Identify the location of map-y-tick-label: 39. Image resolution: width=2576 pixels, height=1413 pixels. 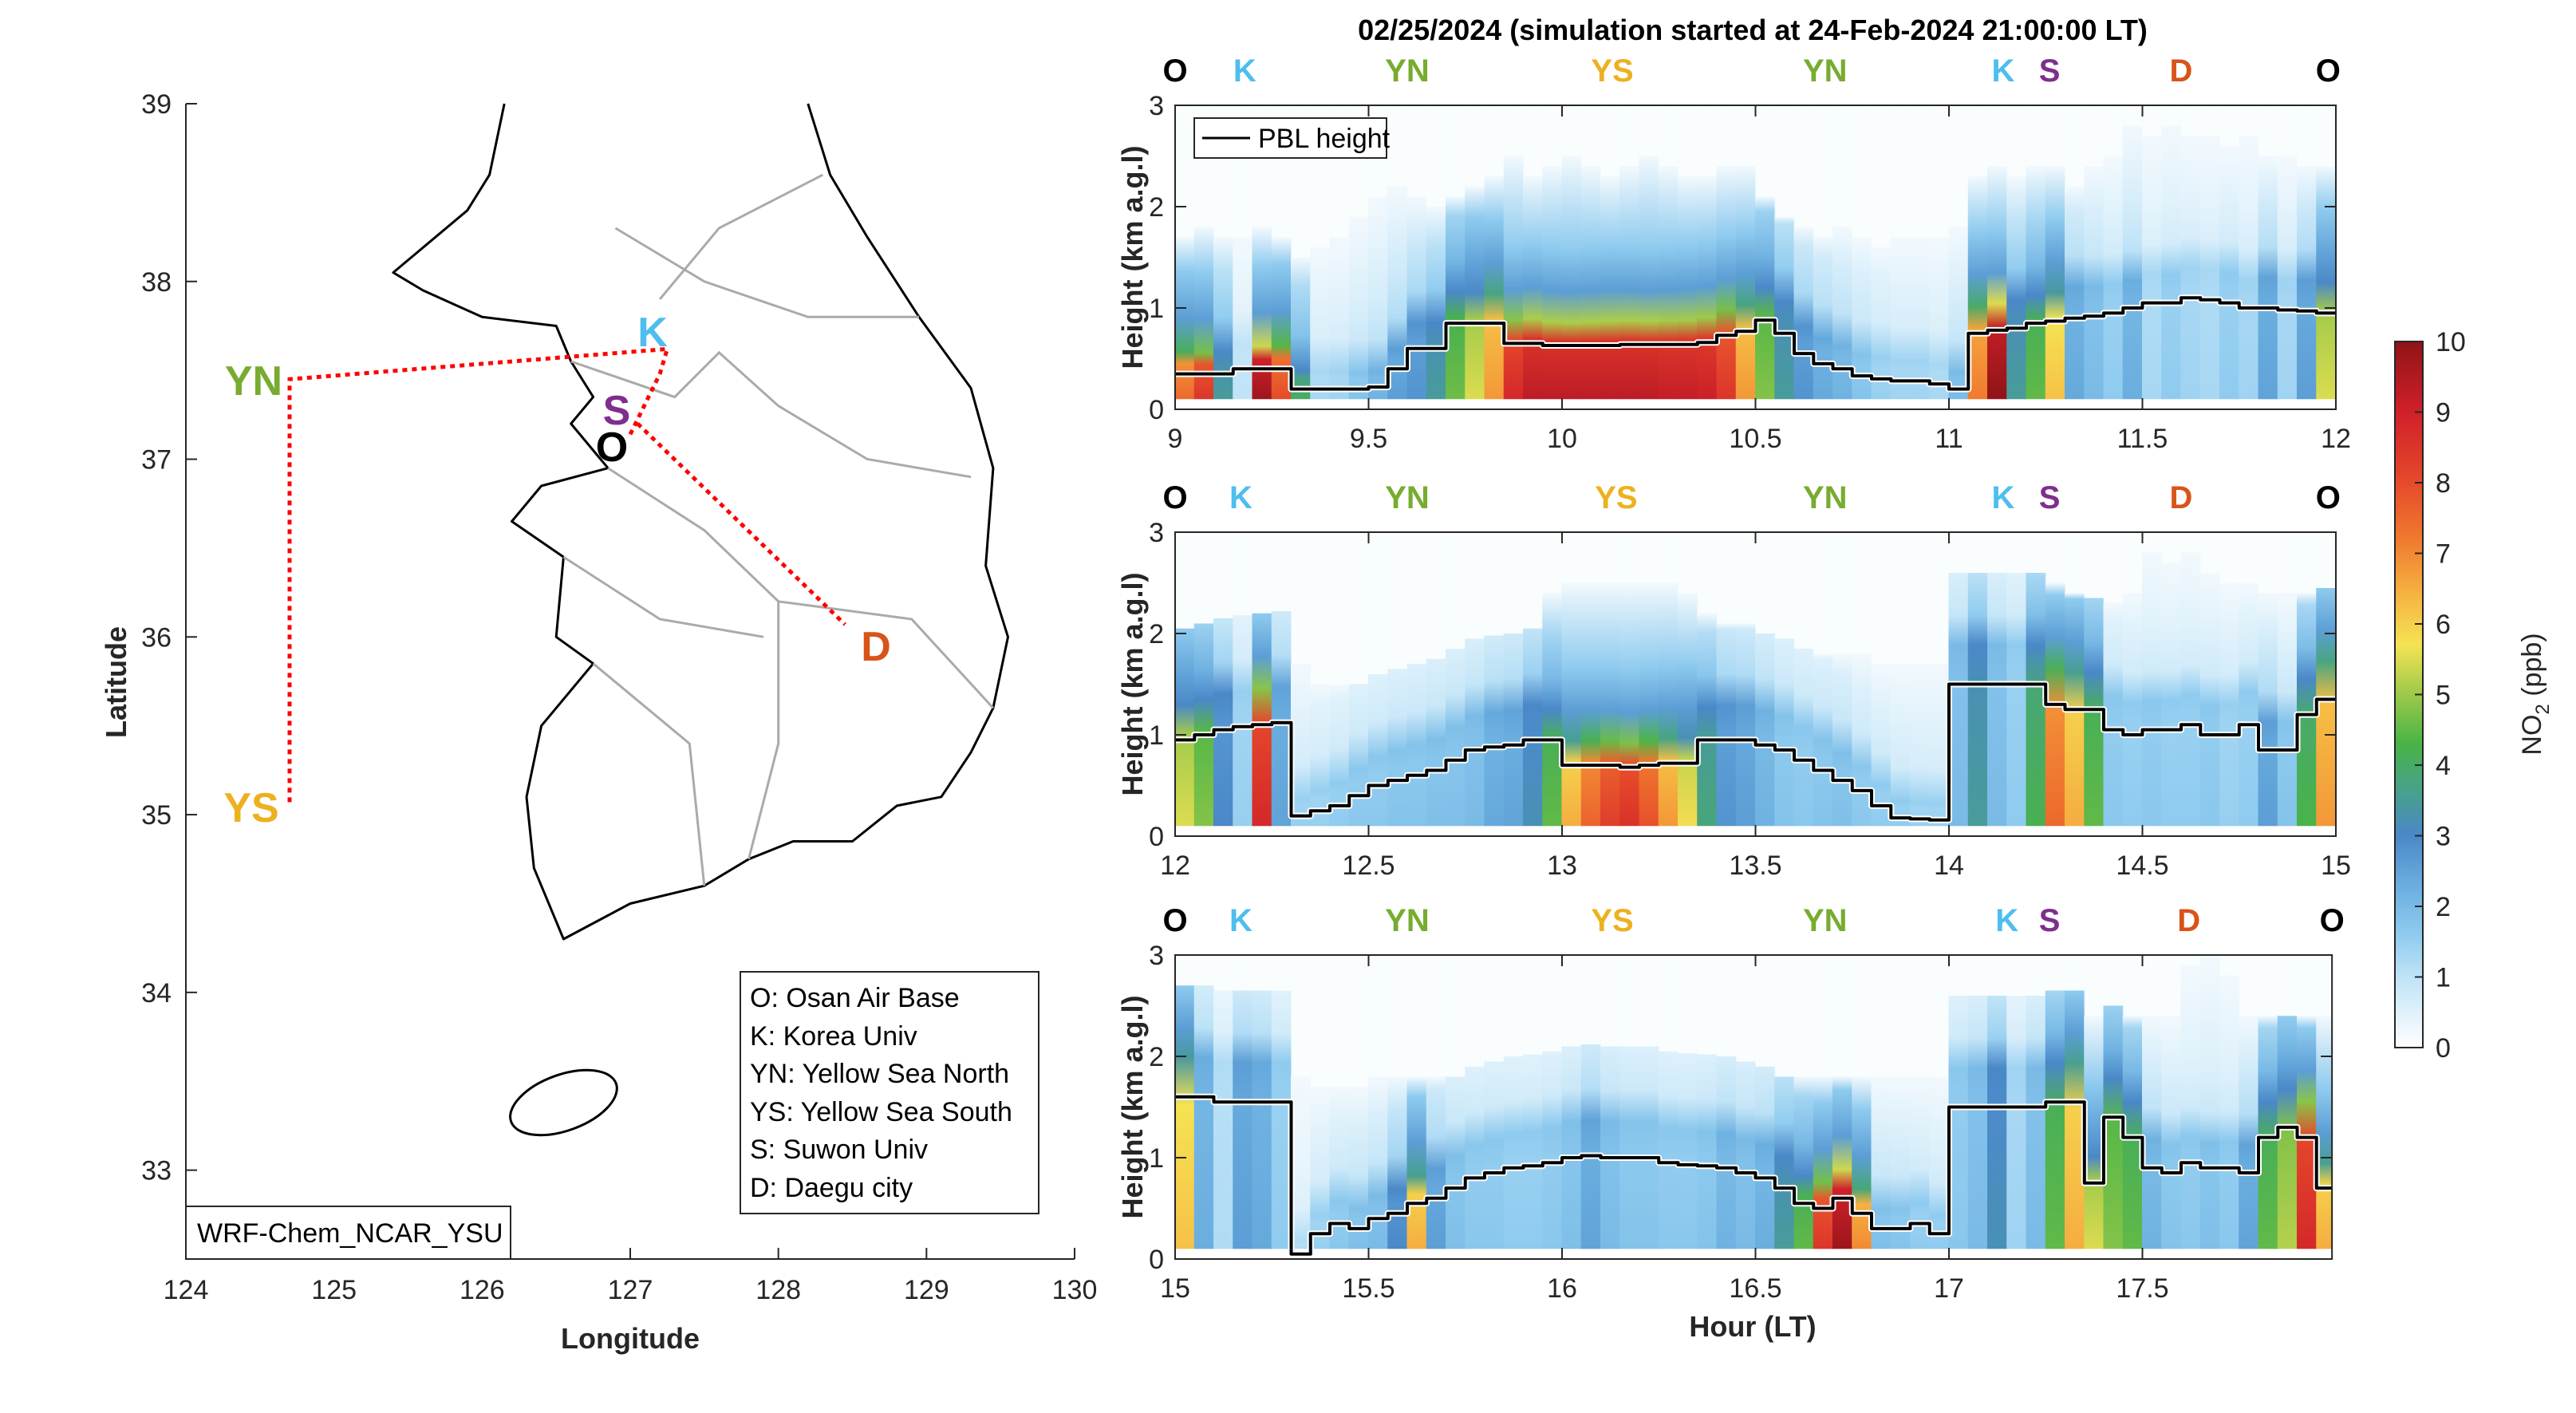
(156, 104).